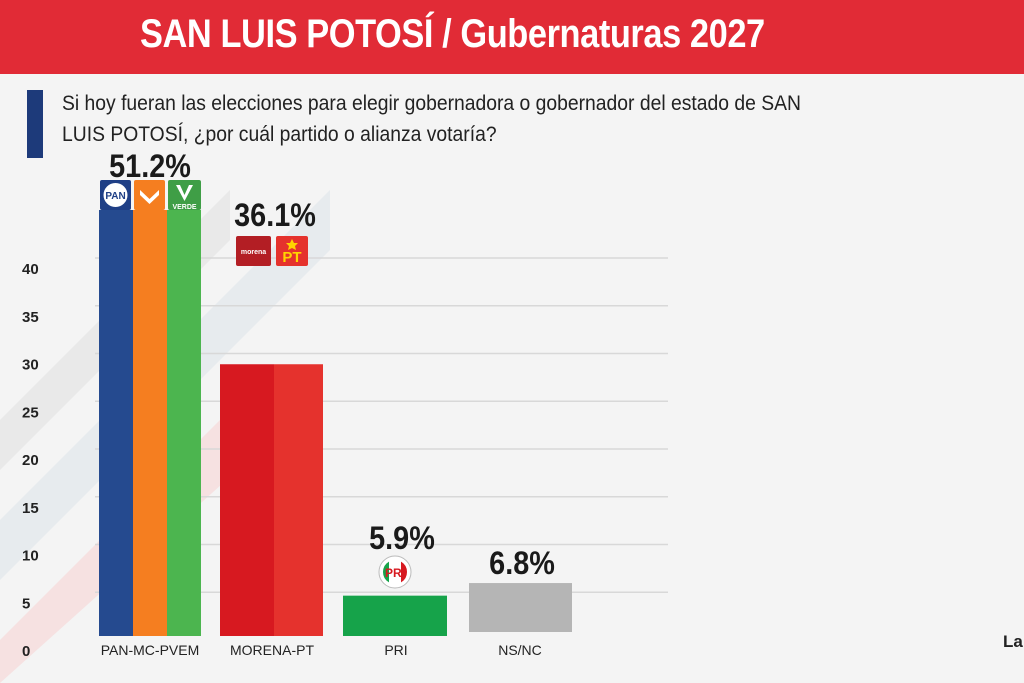  I want to click on morena-logo-text: morena, so click(253, 252).